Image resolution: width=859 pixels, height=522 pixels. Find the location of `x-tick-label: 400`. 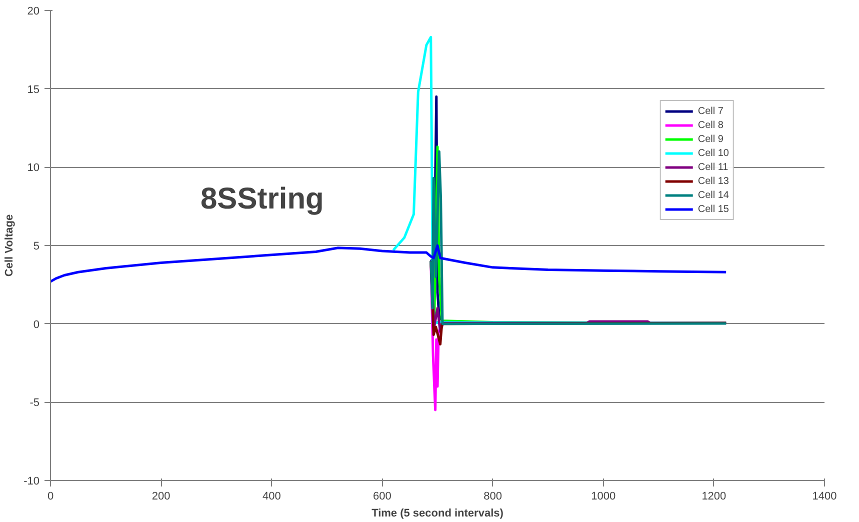

x-tick-label: 400 is located at coordinates (271, 496).